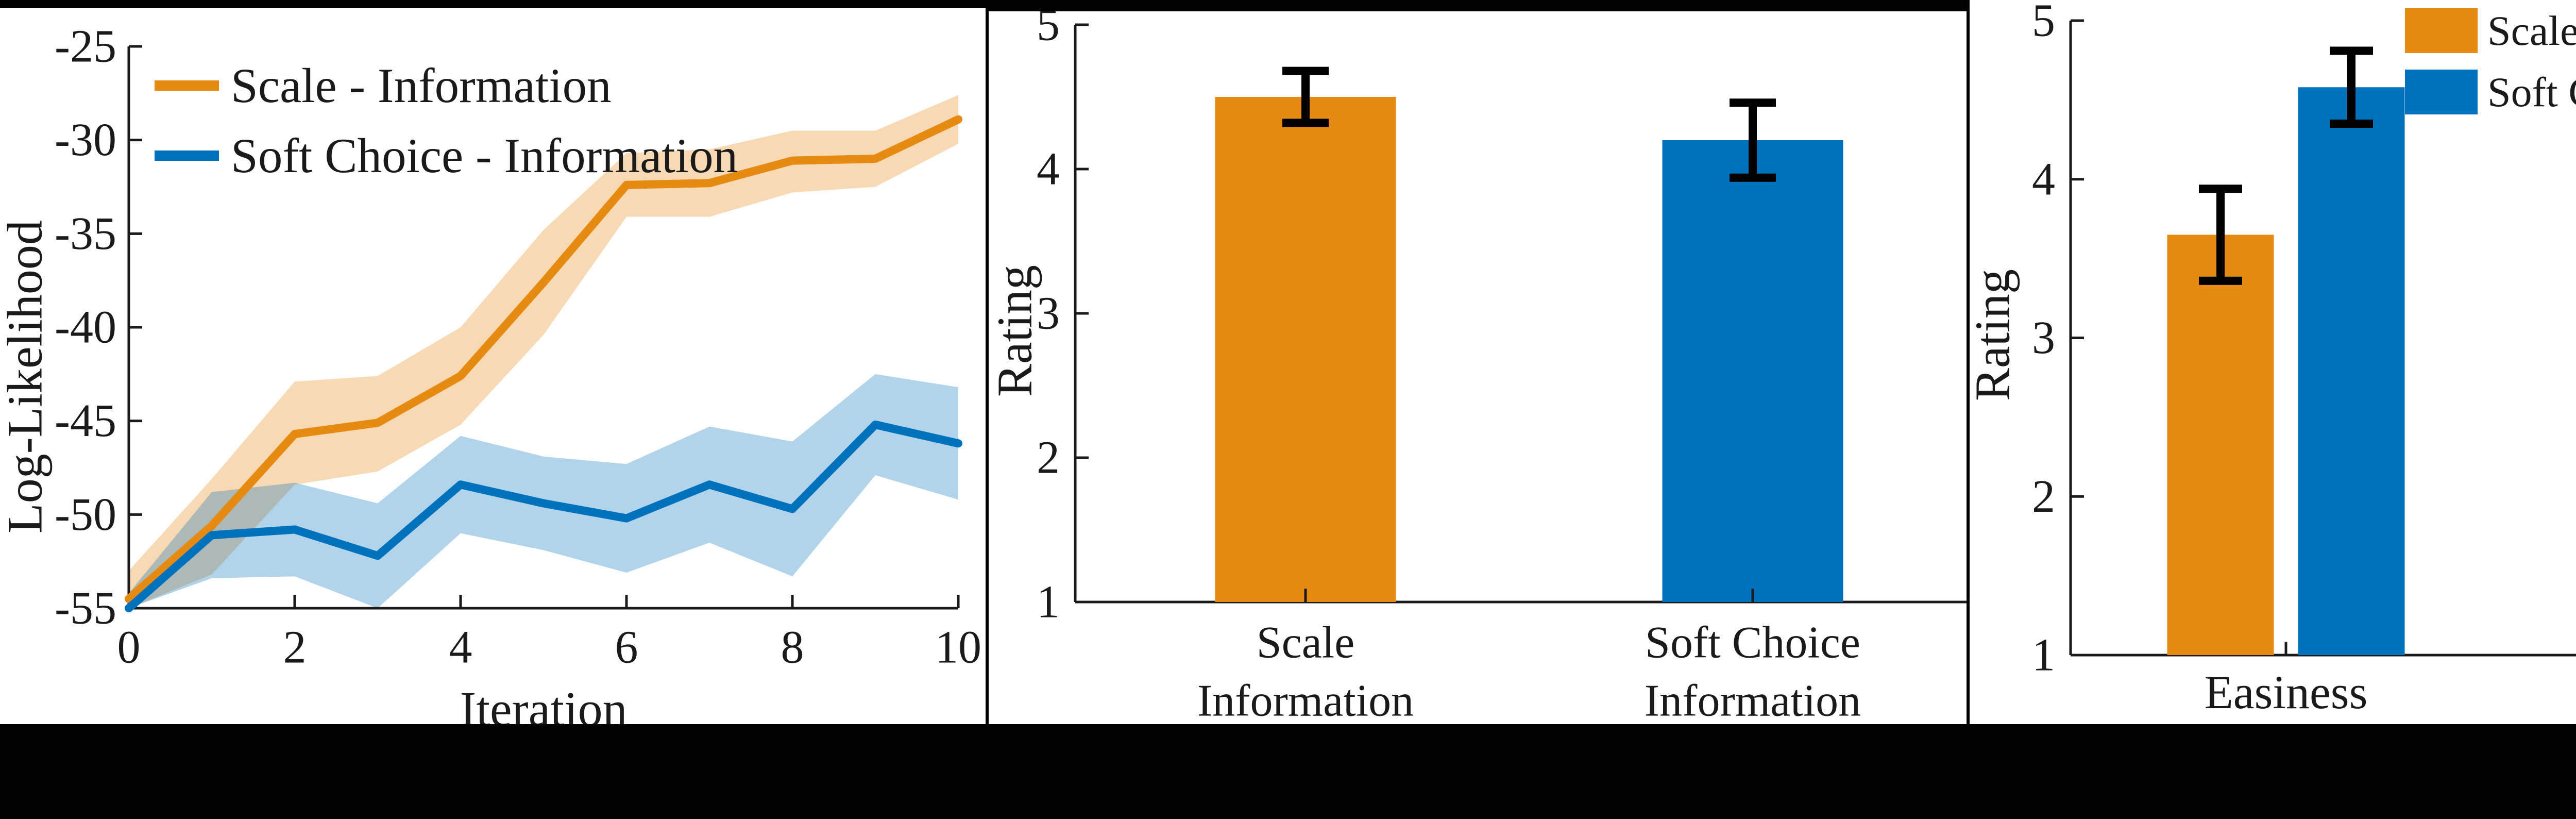 The image size is (2576, 819). Describe the element at coordinates (2220, 445) in the screenshot. I see `bar-scale-easiness` at that location.